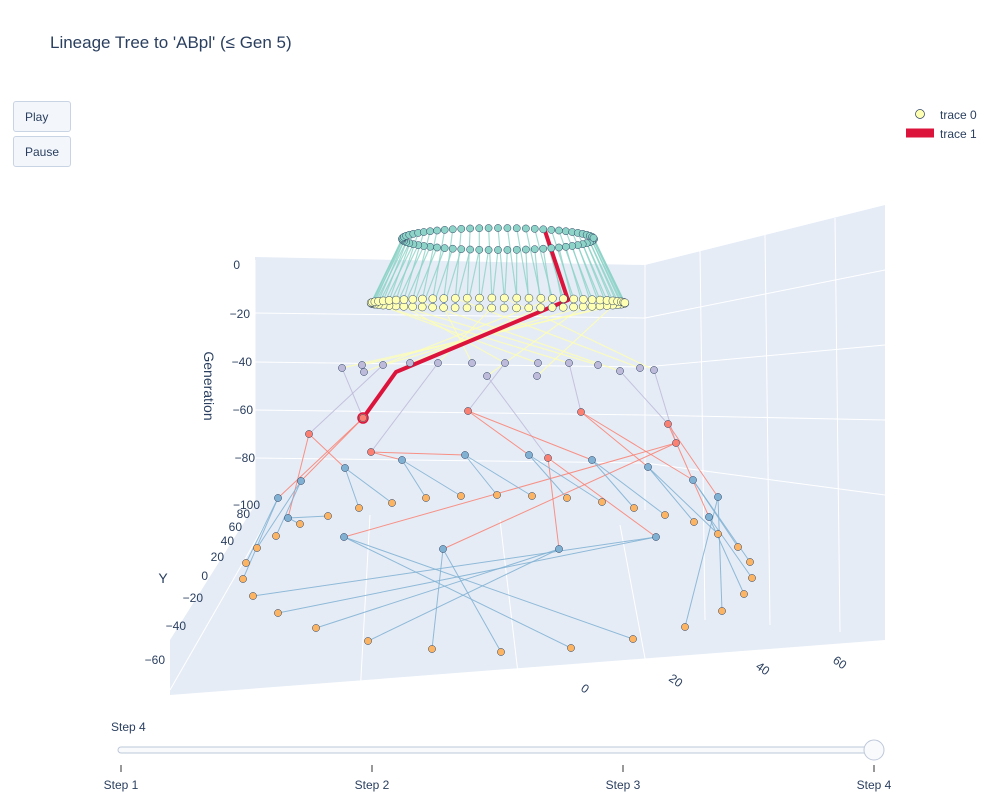 Image resolution: width=1000 pixels, height=800 pixels. I want to click on step-slider: Step 1 Step 2 Step 3 Step 4, so click(498, 765).